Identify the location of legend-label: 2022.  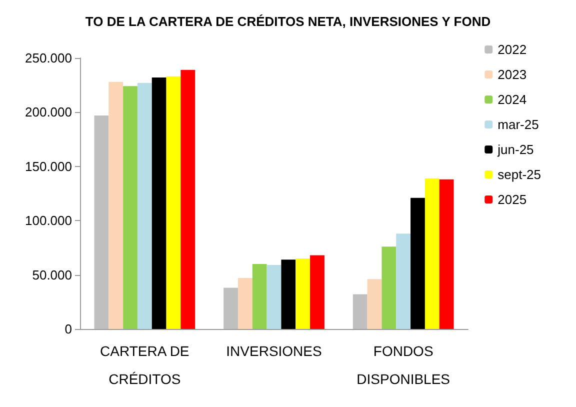
(512, 49).